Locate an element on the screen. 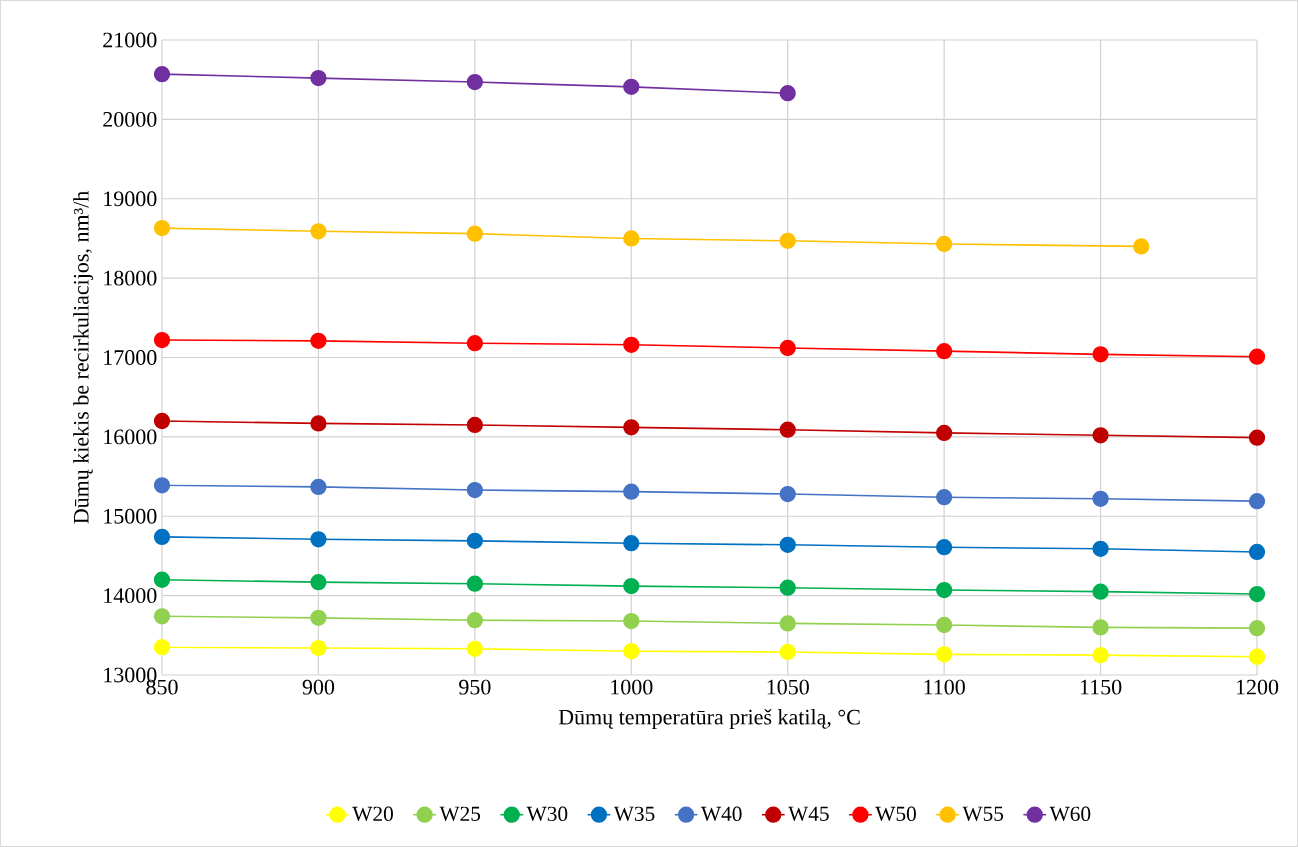  y-tick-label: 19000 is located at coordinates (130, 199).